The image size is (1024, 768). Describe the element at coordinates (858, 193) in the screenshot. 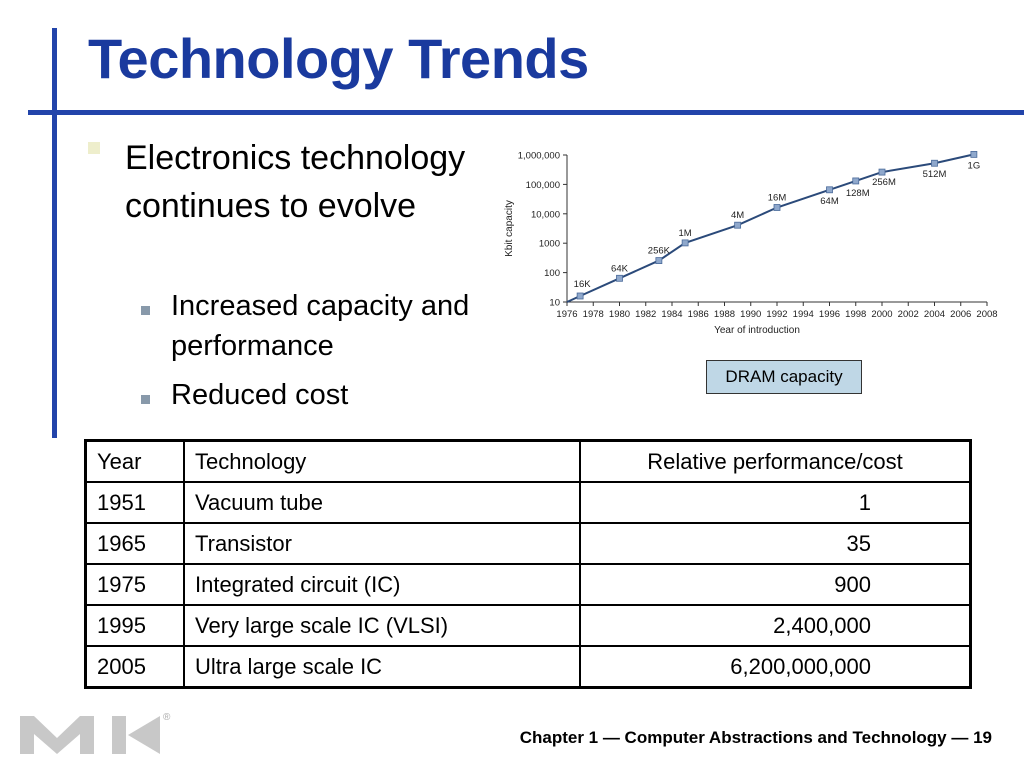

I see `data-label: 128M` at that location.